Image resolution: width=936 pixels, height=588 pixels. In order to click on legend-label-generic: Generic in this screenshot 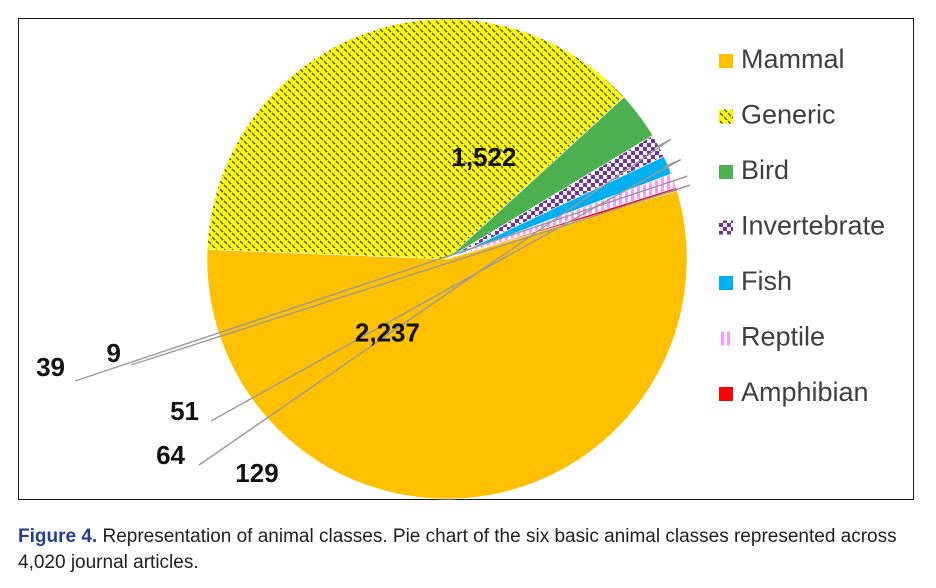, I will do `click(788, 115)`.